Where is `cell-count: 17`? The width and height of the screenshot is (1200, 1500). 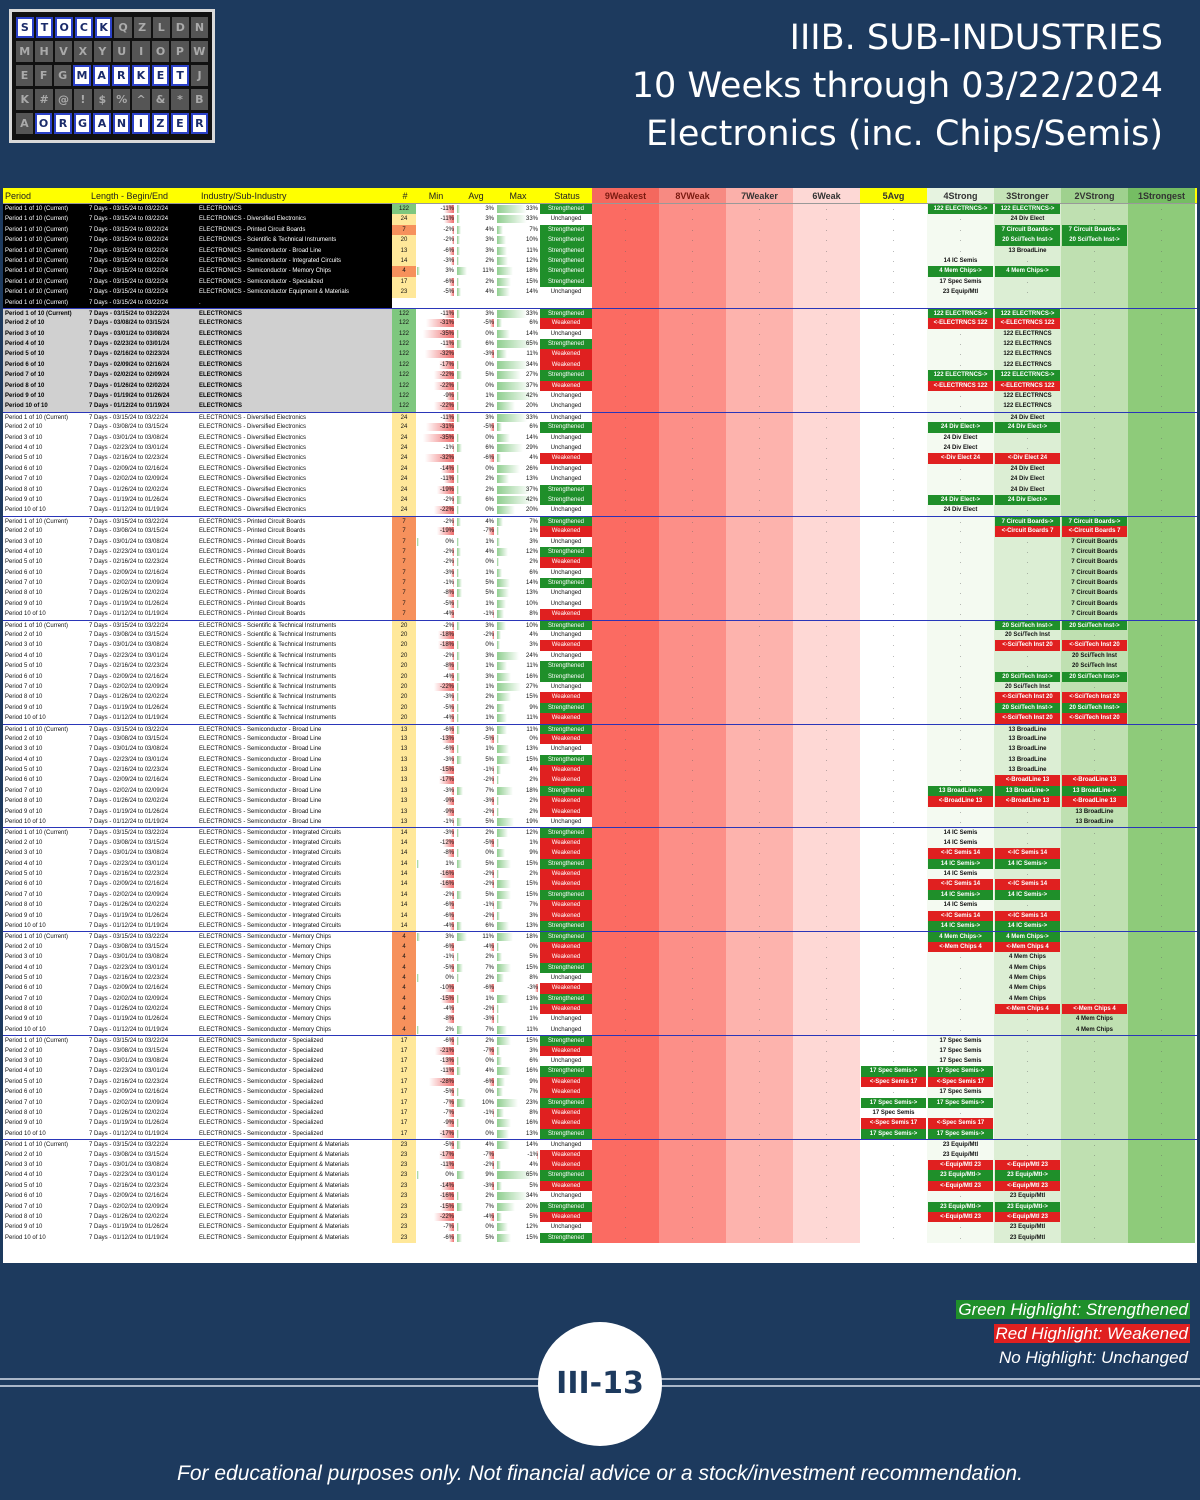
cell-count: 17 is located at coordinates (404, 1123).